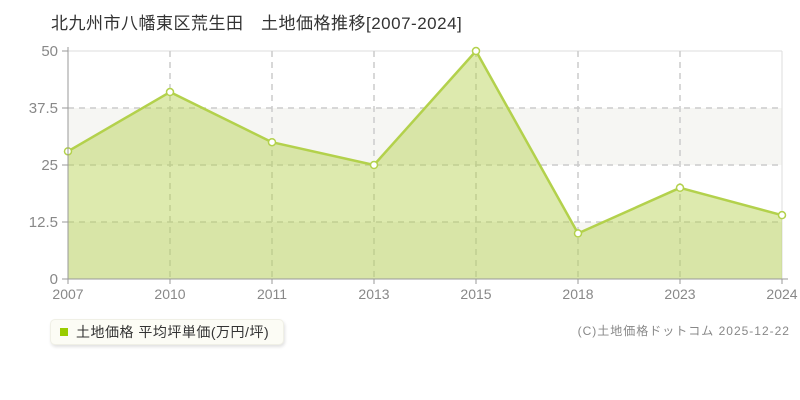 The width and height of the screenshot is (800, 400). Describe the element at coordinates (173, 332) in the screenshot. I see `legend-label: 土地価格 平均坪単価(万円/坪)` at that location.